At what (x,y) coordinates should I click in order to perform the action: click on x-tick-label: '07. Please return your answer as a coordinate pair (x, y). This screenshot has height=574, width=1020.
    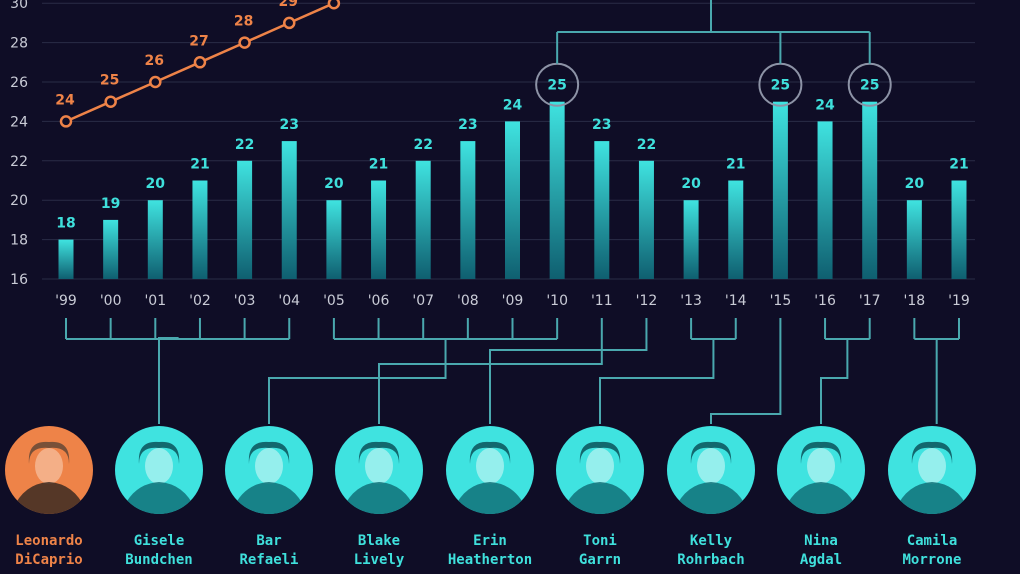
    Looking at the image, I should click on (423, 301).